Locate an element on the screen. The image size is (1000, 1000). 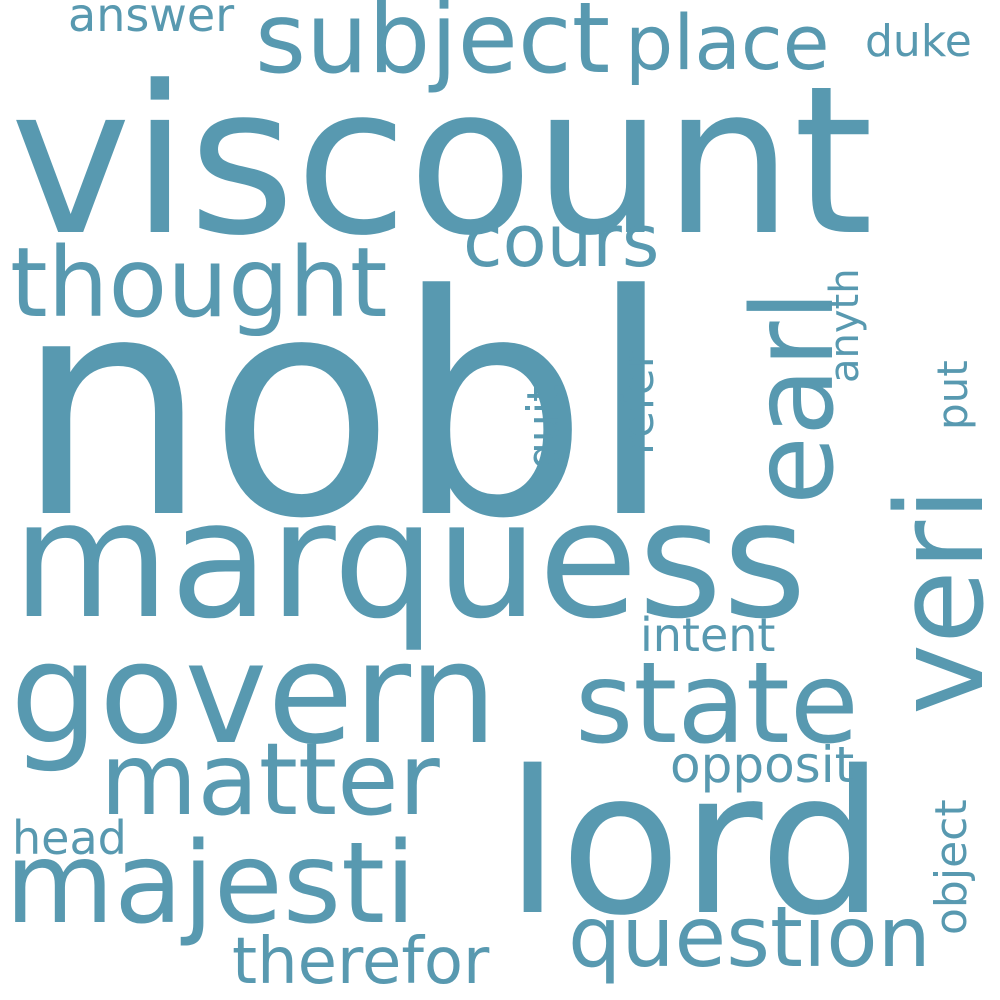
word-quit: quit is located at coordinates (543, 427).